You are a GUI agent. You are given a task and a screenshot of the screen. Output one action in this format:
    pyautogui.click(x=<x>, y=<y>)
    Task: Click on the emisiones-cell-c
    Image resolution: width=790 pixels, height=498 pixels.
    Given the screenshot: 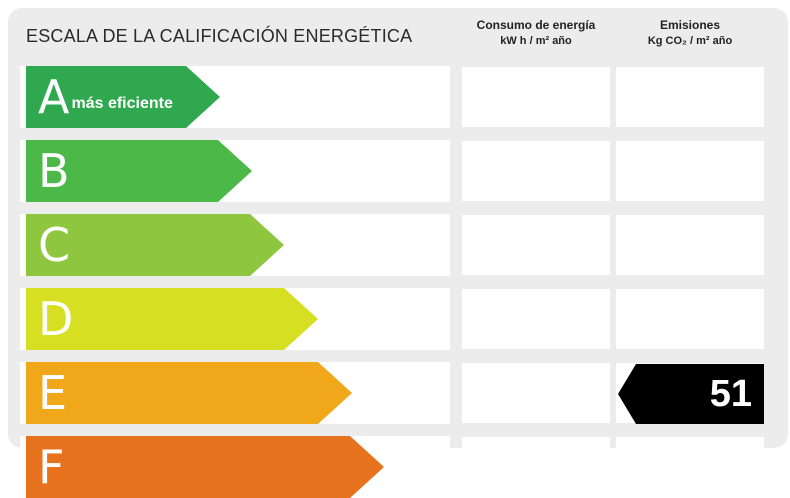 What is the action you would take?
    pyautogui.click(x=690, y=245)
    